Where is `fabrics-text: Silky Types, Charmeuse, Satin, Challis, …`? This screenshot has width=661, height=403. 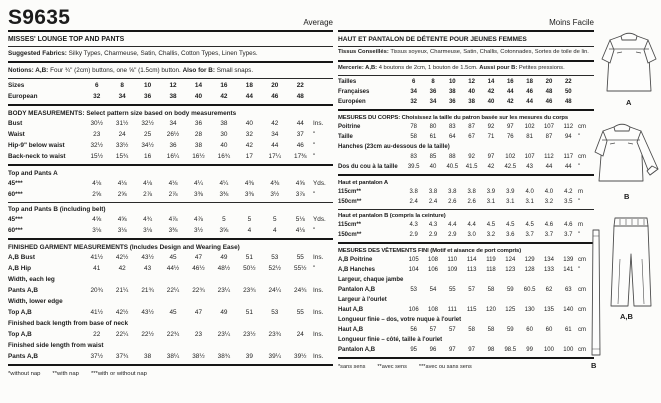 fabrics-text: Silky Types, Charmeuse, Satin, Challis, … is located at coordinates (163, 53).